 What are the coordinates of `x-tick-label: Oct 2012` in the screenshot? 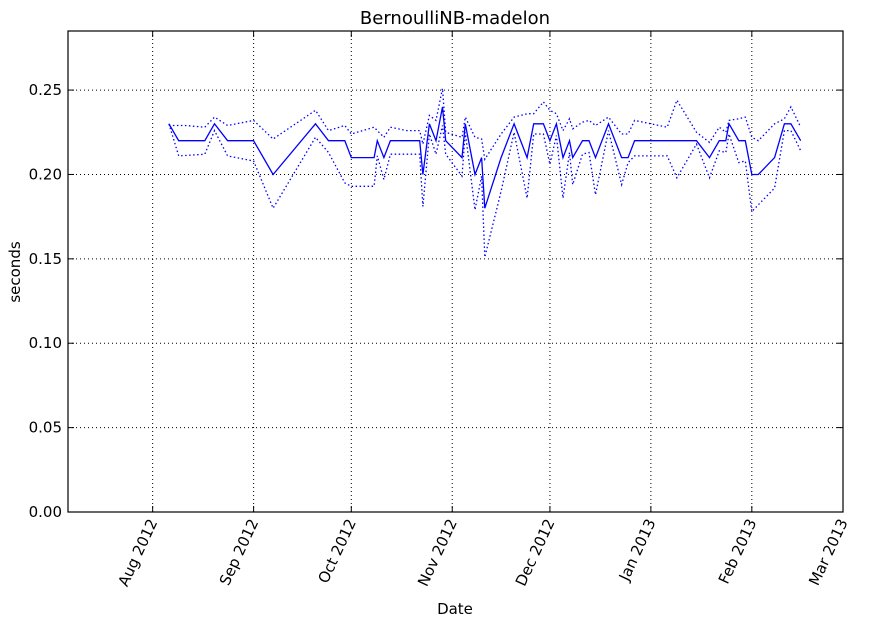 It's located at (336, 551).